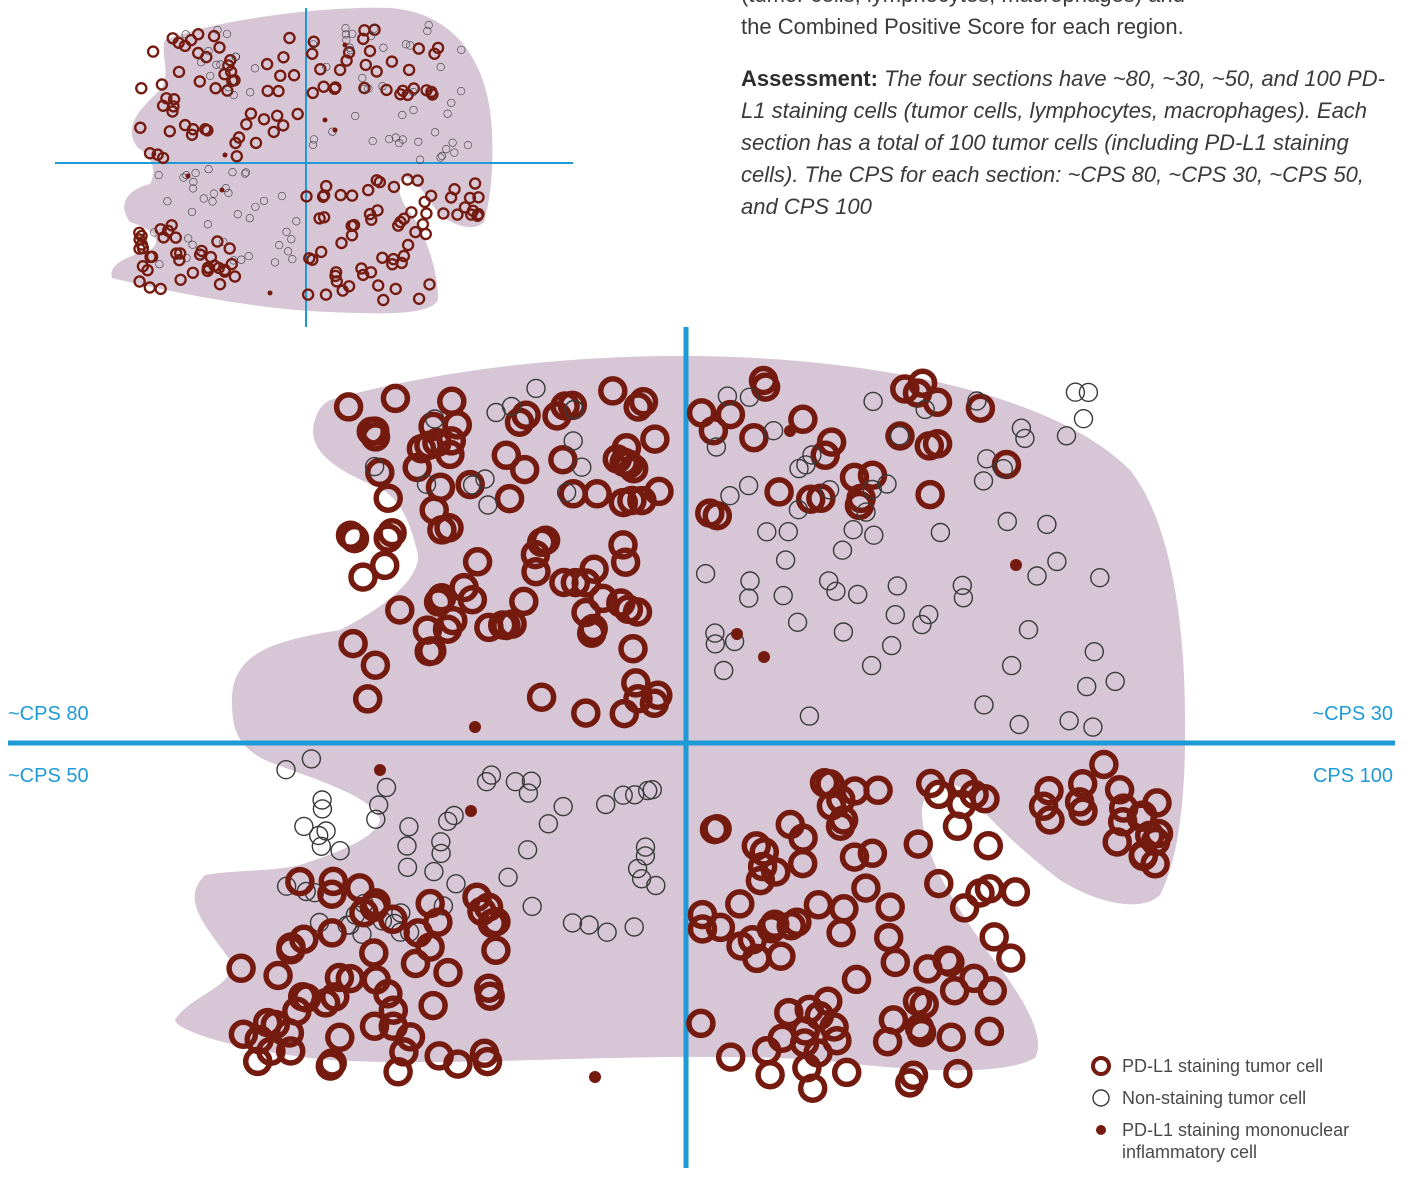 The width and height of the screenshot is (1413, 1188). Describe the element at coordinates (1101, 1066) in the screenshot. I see `thick-ring-icon` at that location.